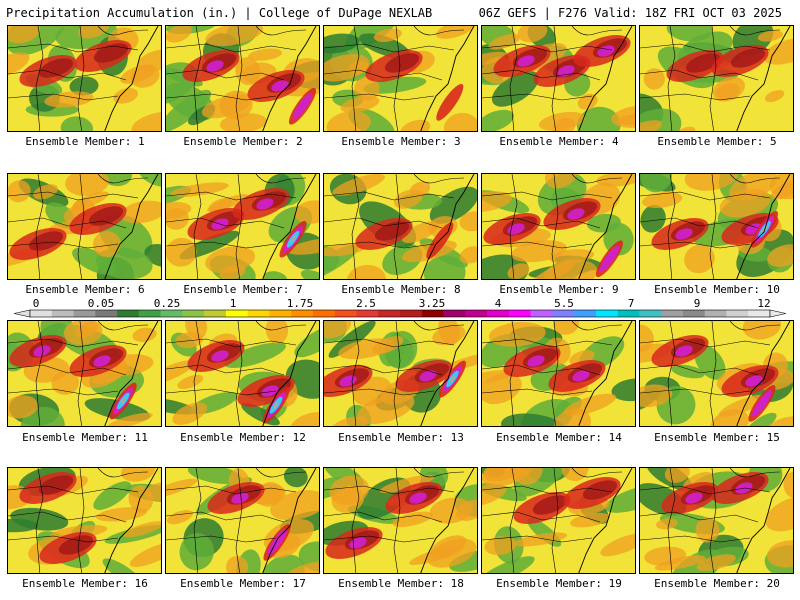  I want to click on panel-label: Ensemble Member: 8, so click(401, 289).